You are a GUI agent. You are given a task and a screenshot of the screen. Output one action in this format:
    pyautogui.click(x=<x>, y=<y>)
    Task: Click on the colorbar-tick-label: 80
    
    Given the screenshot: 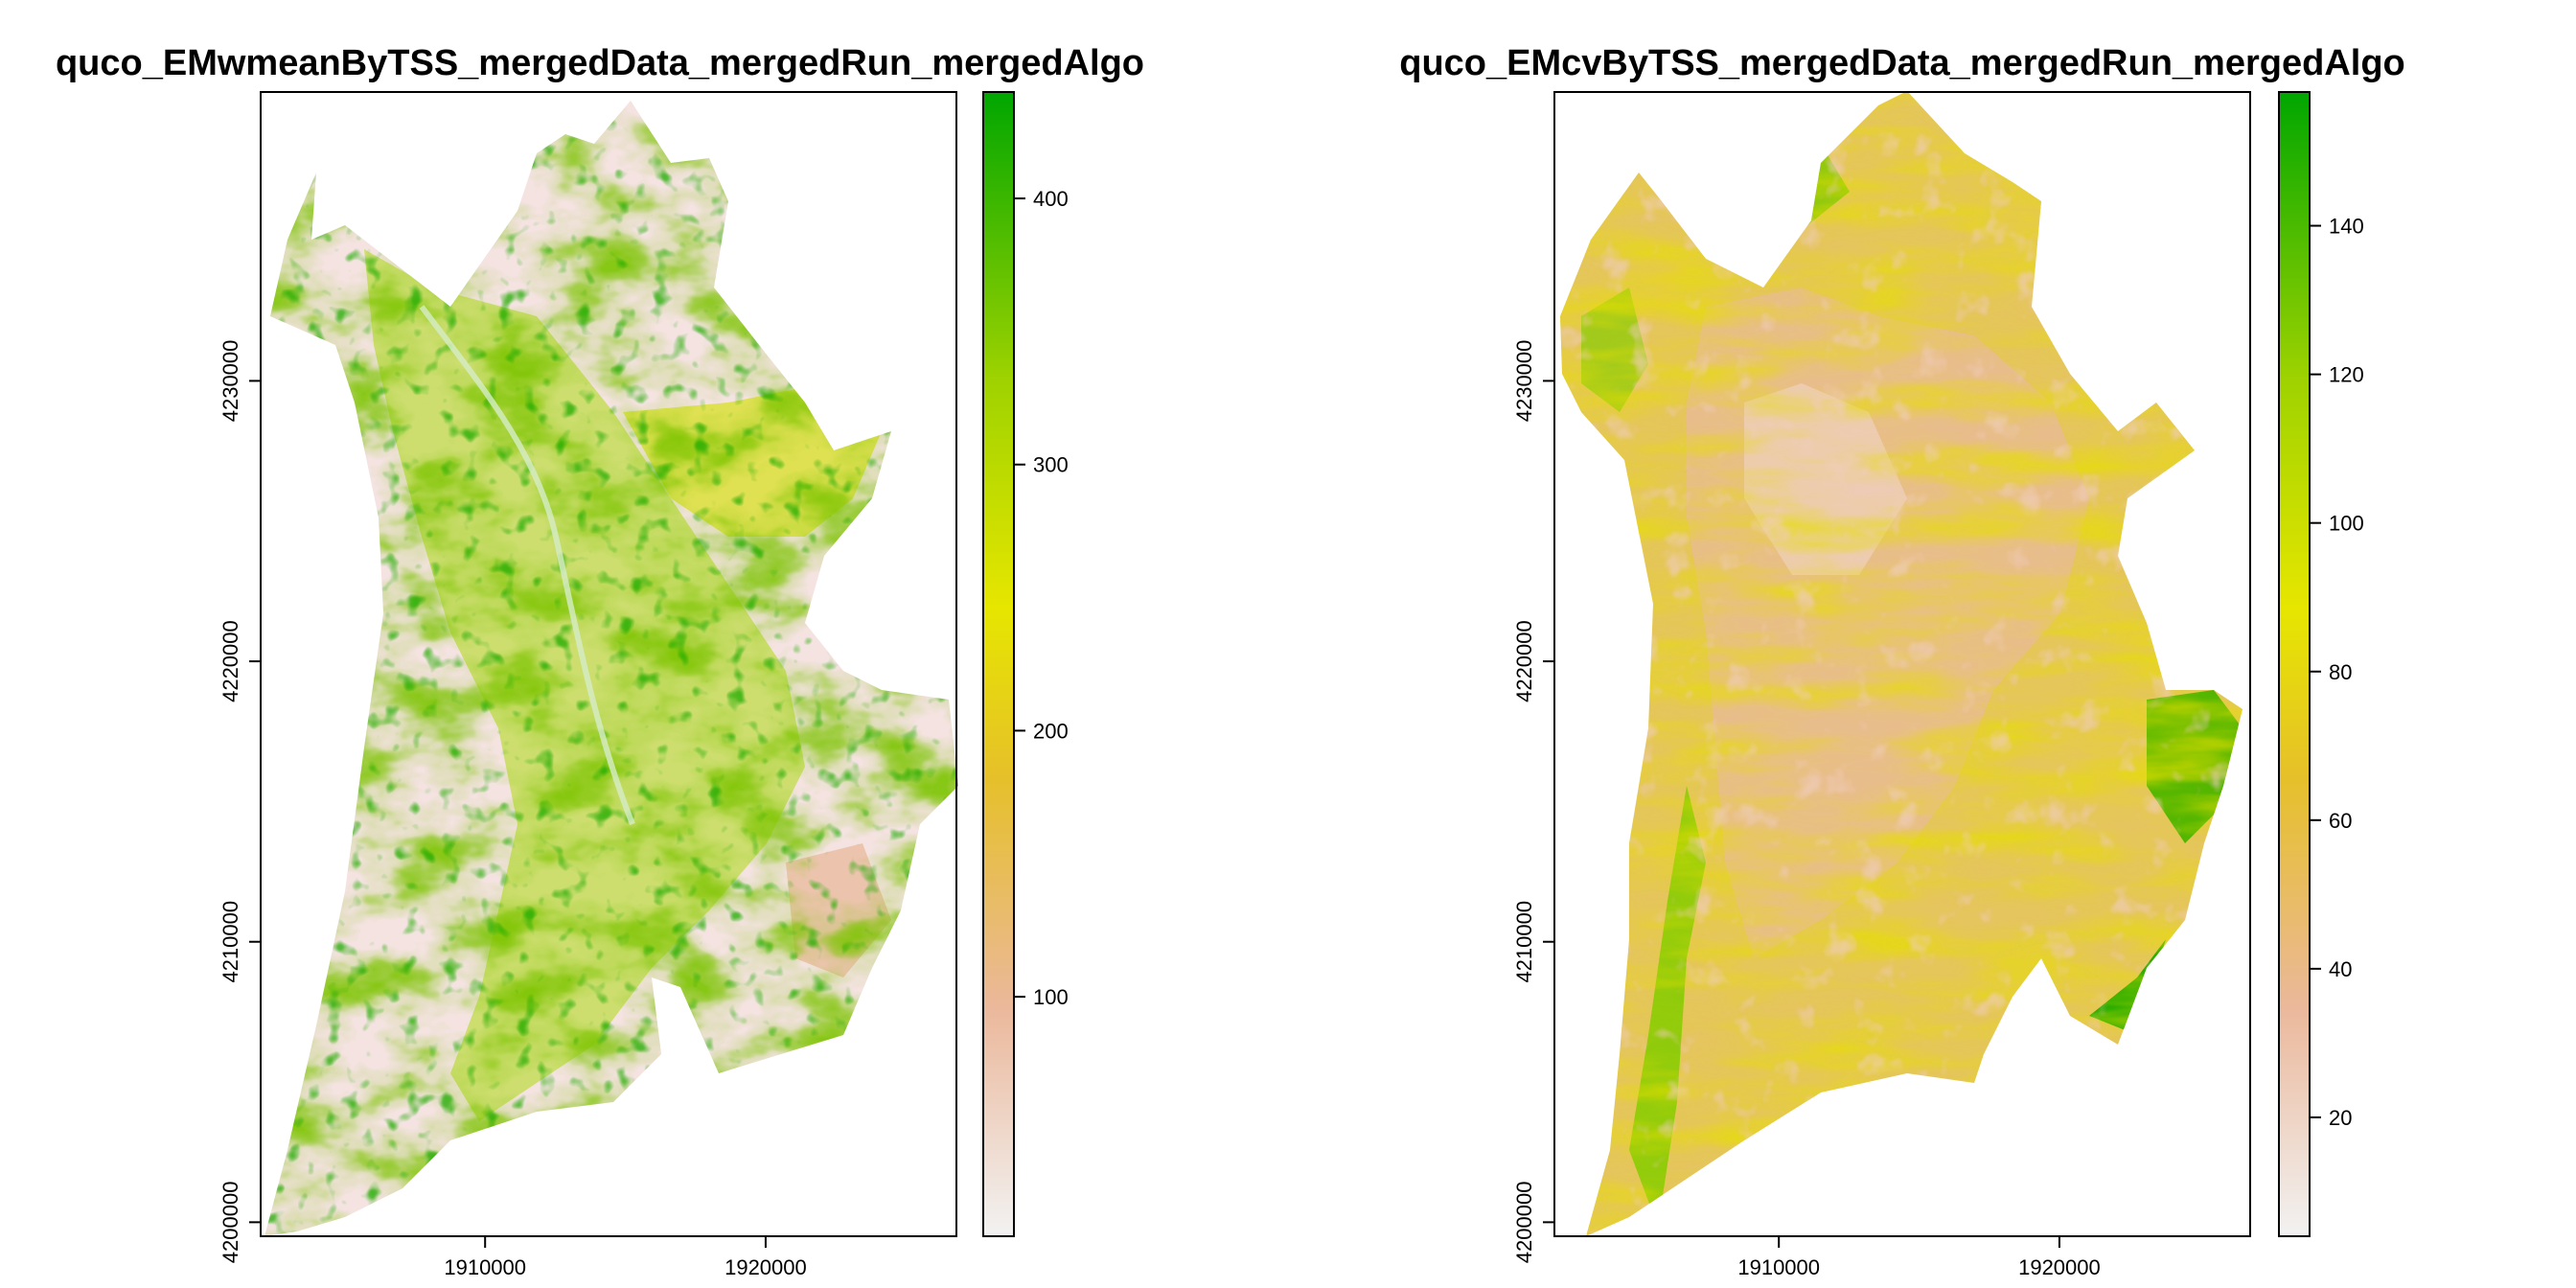 What is the action you would take?
    pyautogui.click(x=2340, y=672)
    